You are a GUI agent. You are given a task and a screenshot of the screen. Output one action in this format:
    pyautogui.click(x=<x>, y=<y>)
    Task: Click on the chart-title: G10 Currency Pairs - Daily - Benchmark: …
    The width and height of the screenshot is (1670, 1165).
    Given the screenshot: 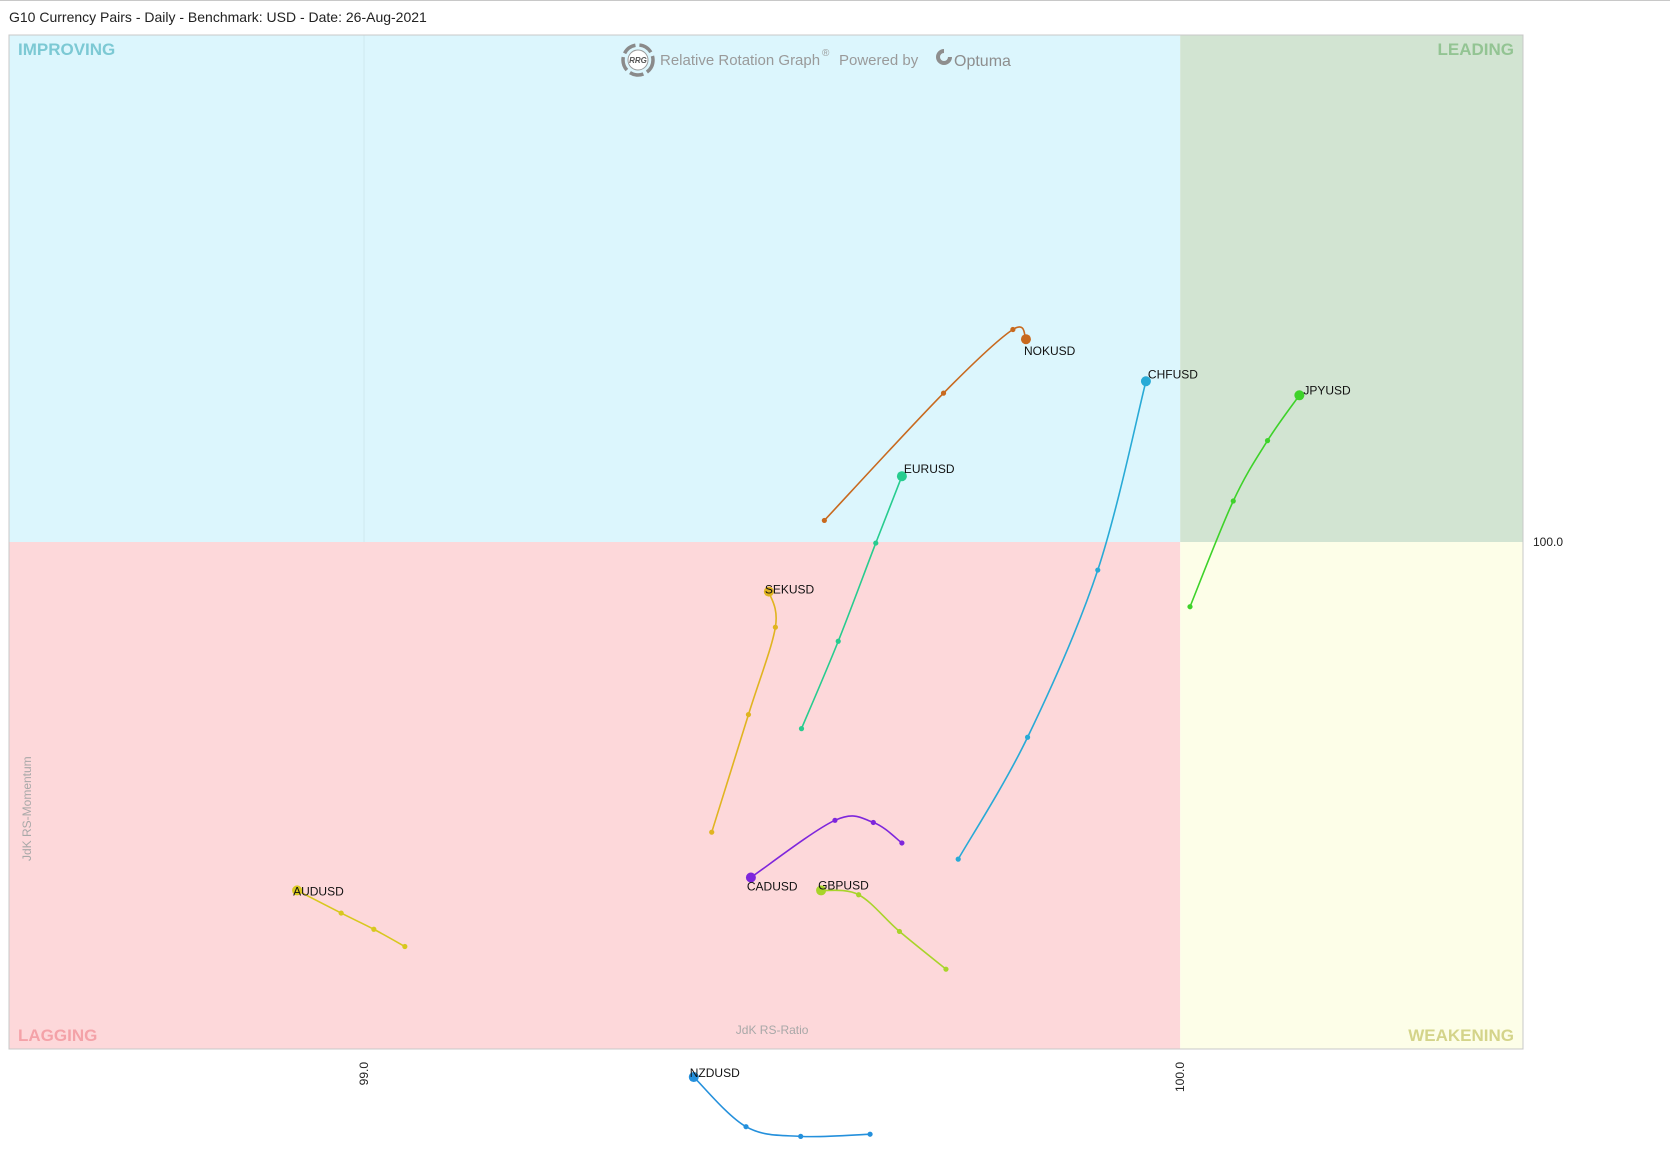 What is the action you would take?
    pyautogui.click(x=218, y=17)
    